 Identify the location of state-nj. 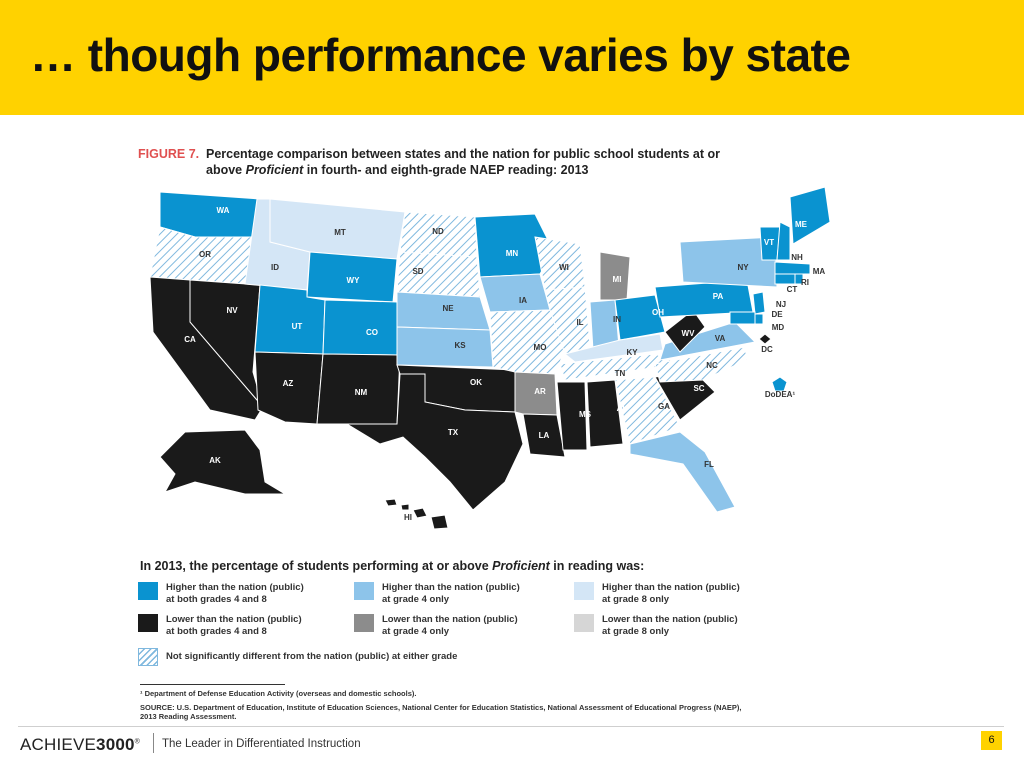
(759, 303).